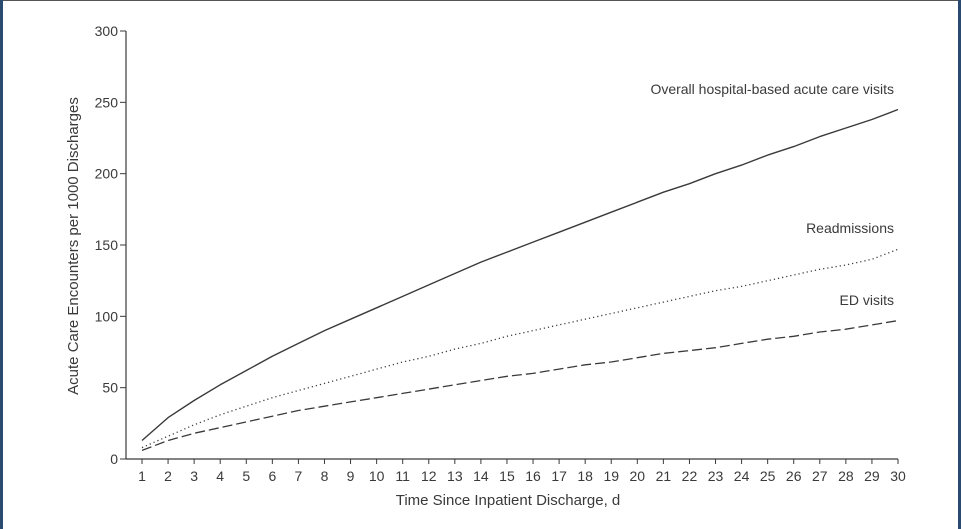 This screenshot has height=529, width=961. What do you see at coordinates (664, 476) in the screenshot?
I see `x-tick-label: 21` at bounding box center [664, 476].